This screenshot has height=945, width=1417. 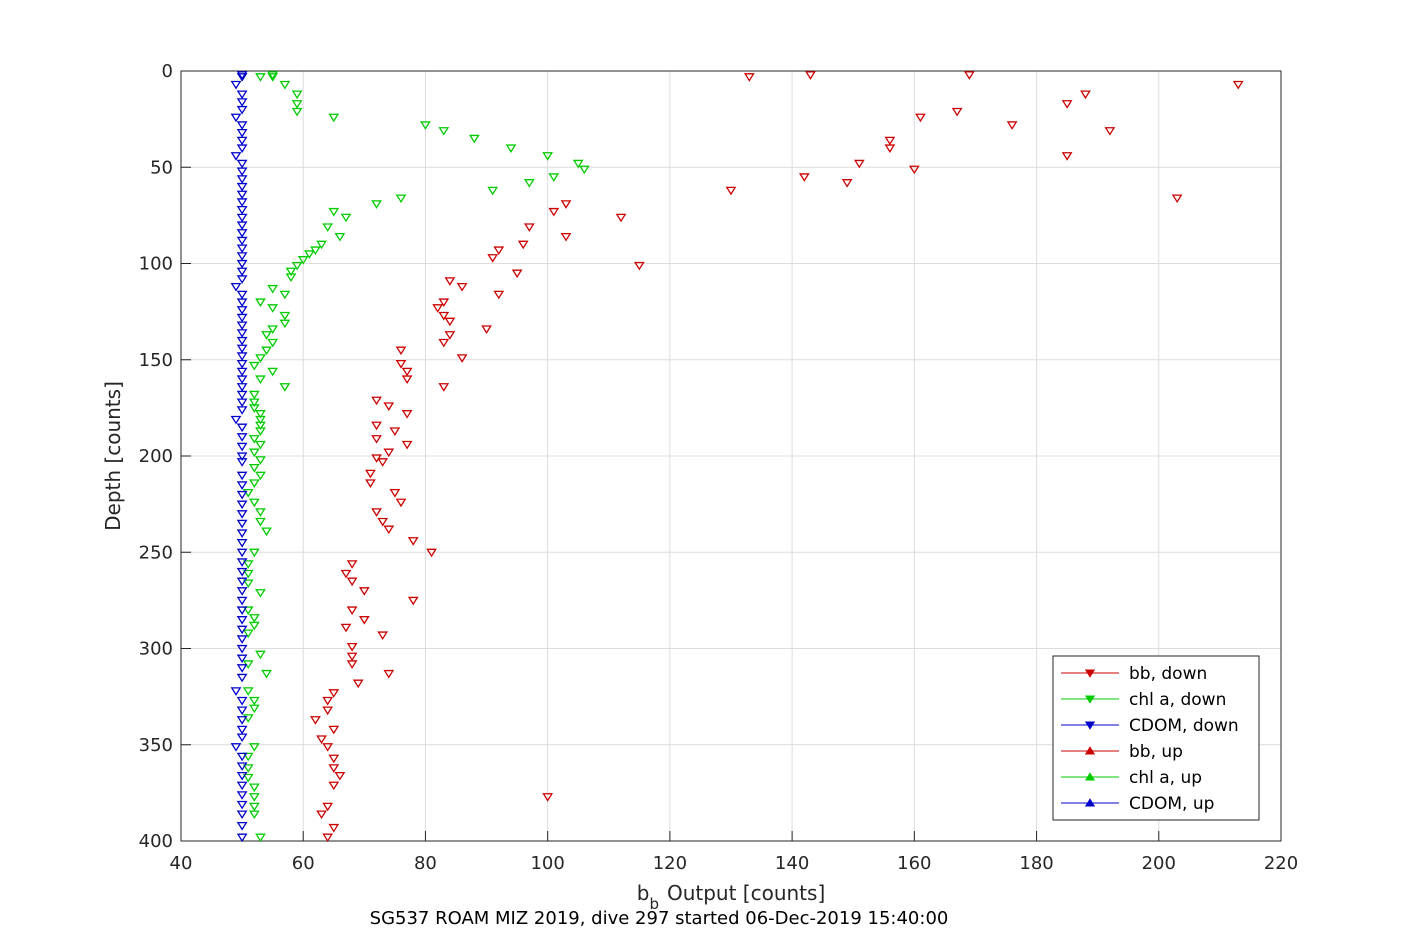 What do you see at coordinates (670, 863) in the screenshot?
I see `x-tick-label: 120` at bounding box center [670, 863].